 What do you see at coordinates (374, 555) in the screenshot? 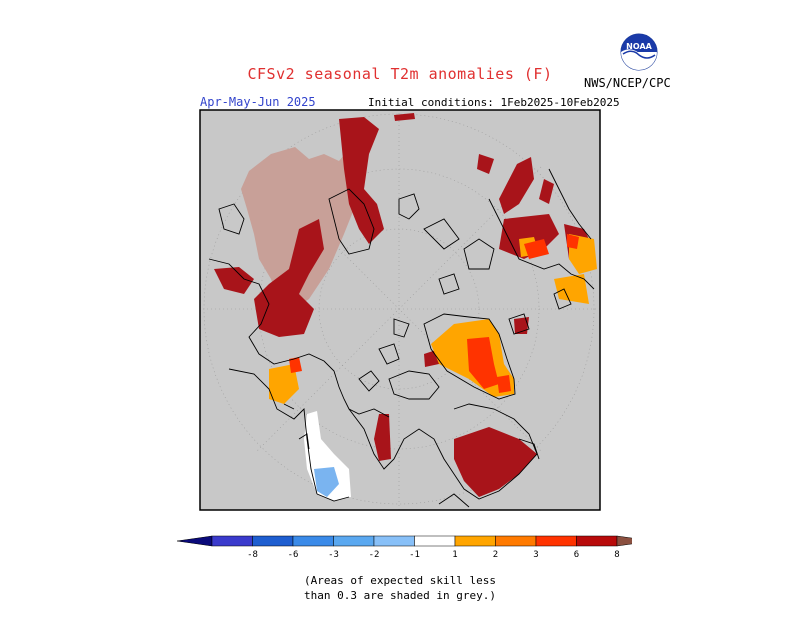
I see `colorbar-tick-label: -2` at bounding box center [374, 555].